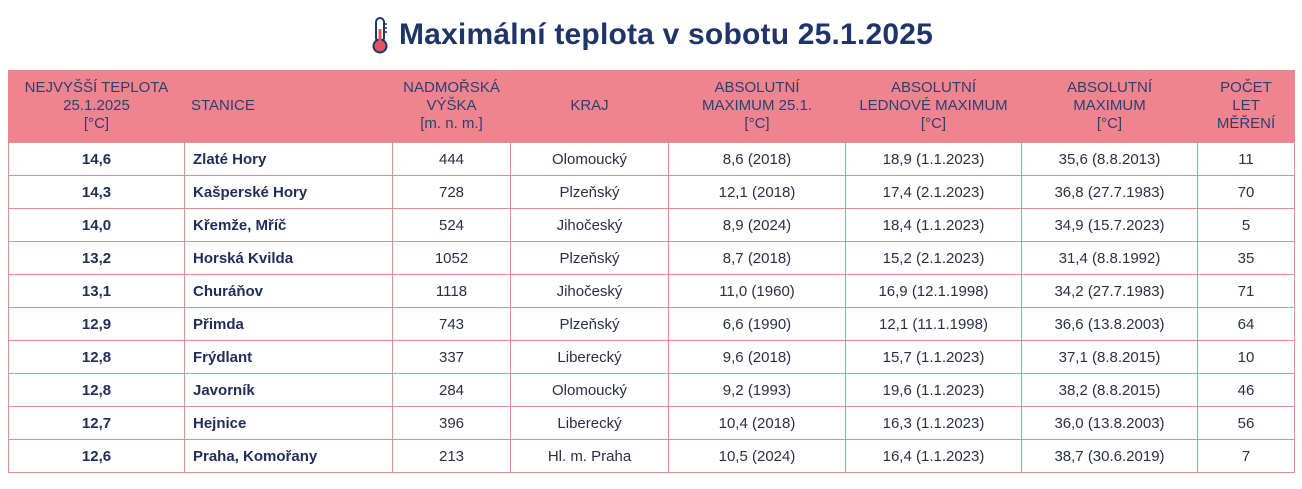 This screenshot has height=489, width=1302. What do you see at coordinates (757, 225) in the screenshot?
I see `abs-max-day-cell: 8,9 (2024)` at bounding box center [757, 225].